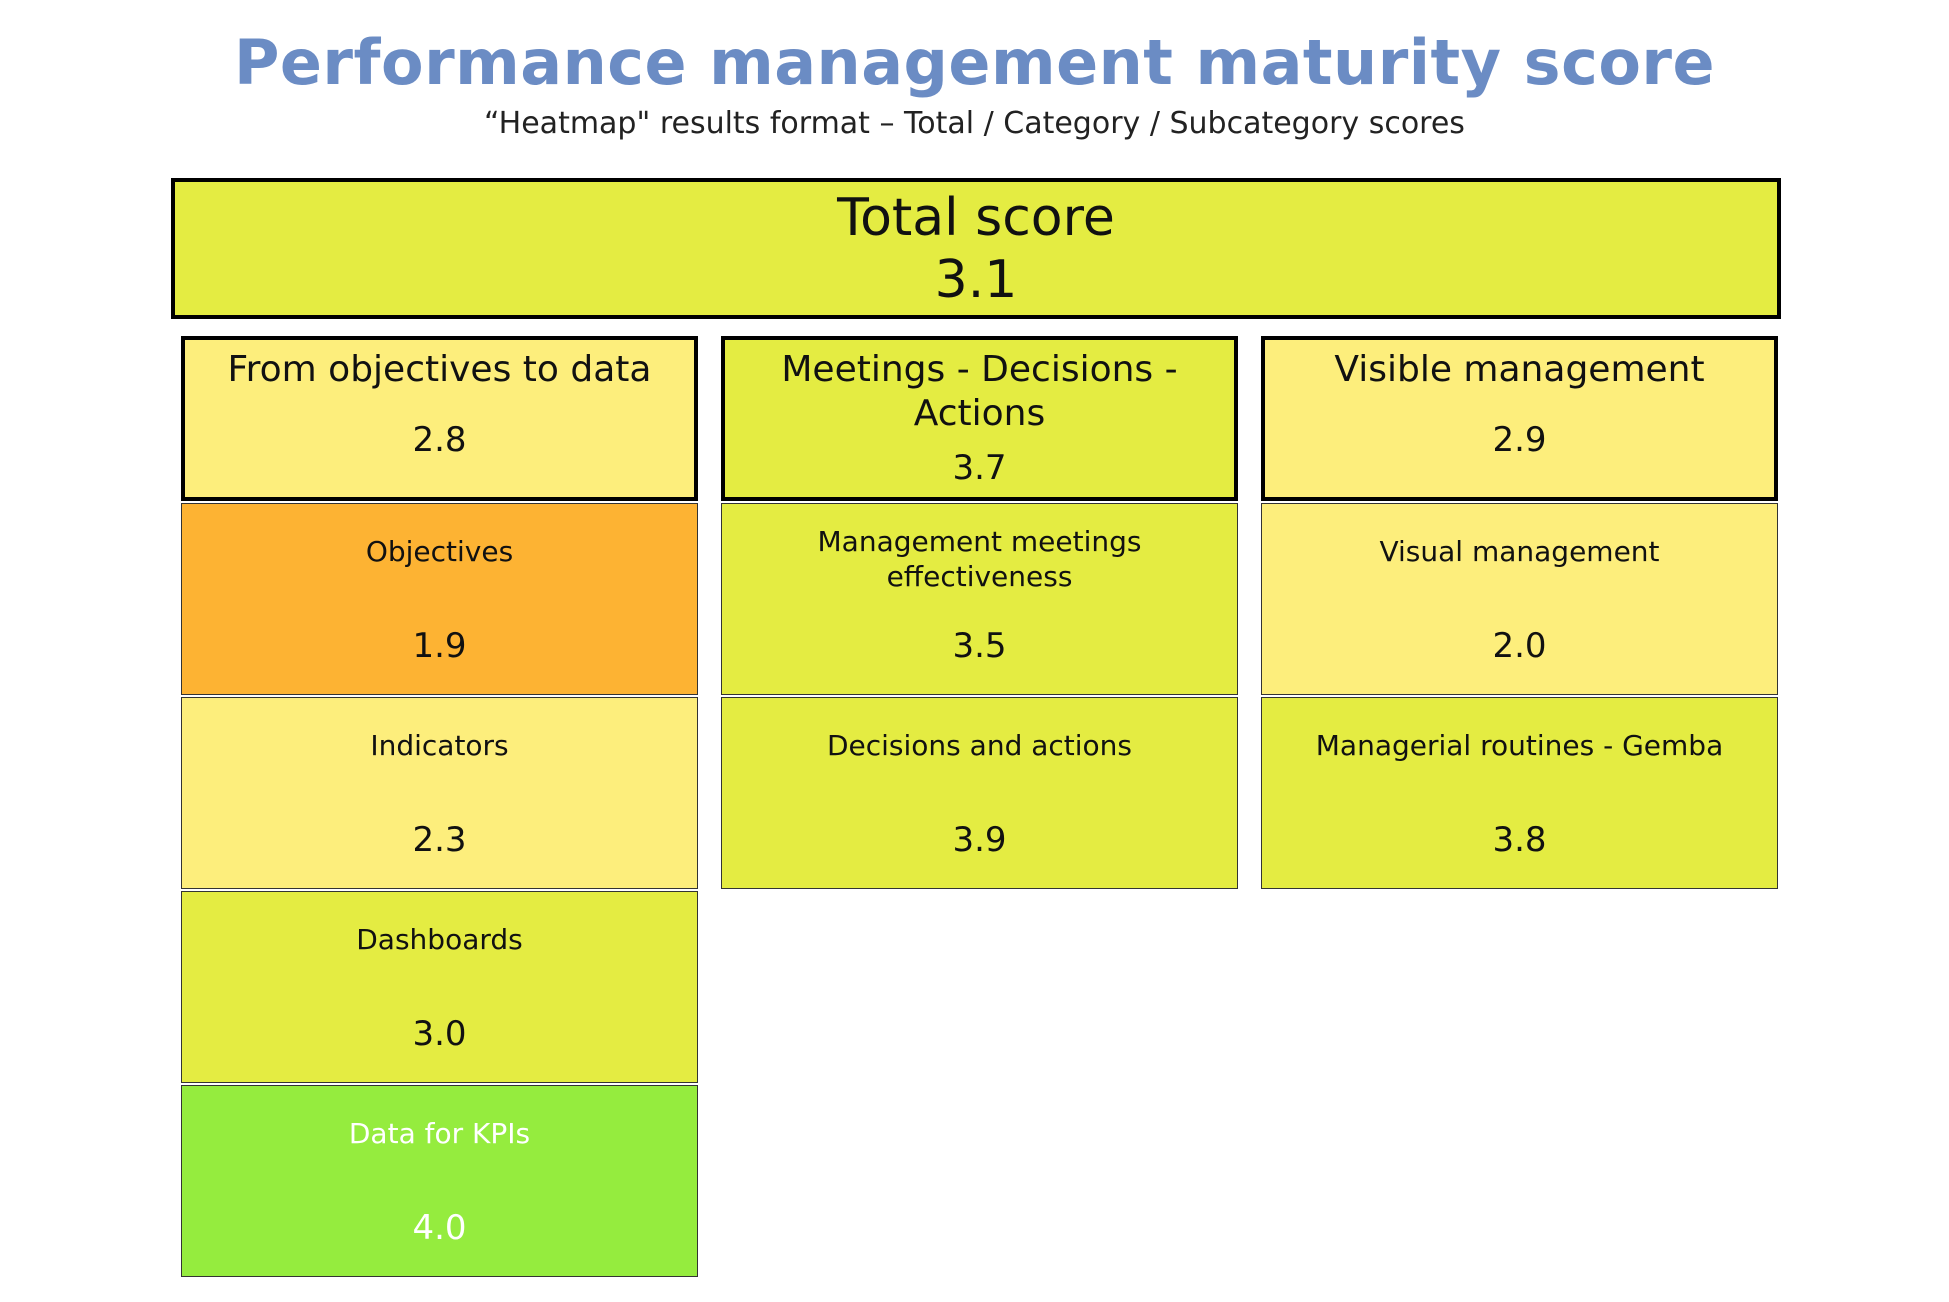 The image size is (1949, 1302). I want to click on subcategory-box-visual-management: Visual management 2.0, so click(1519, 599).